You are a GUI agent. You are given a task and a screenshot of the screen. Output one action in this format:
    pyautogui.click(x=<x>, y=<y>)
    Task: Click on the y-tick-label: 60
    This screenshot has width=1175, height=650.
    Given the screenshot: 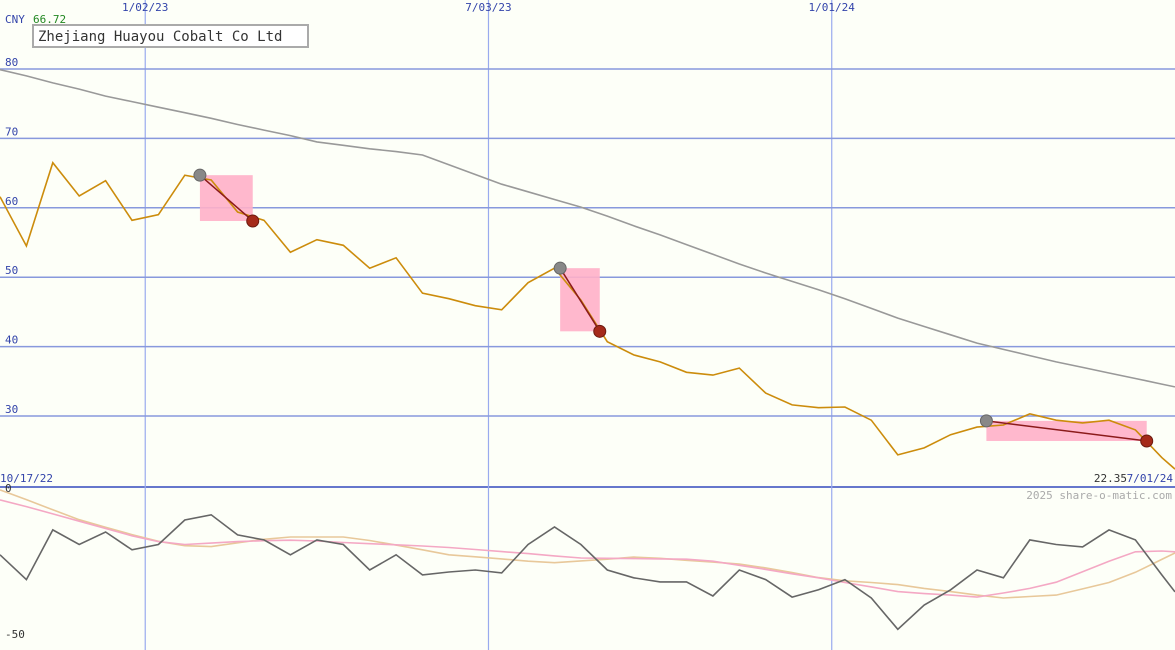 What is the action you would take?
    pyautogui.click(x=11, y=201)
    